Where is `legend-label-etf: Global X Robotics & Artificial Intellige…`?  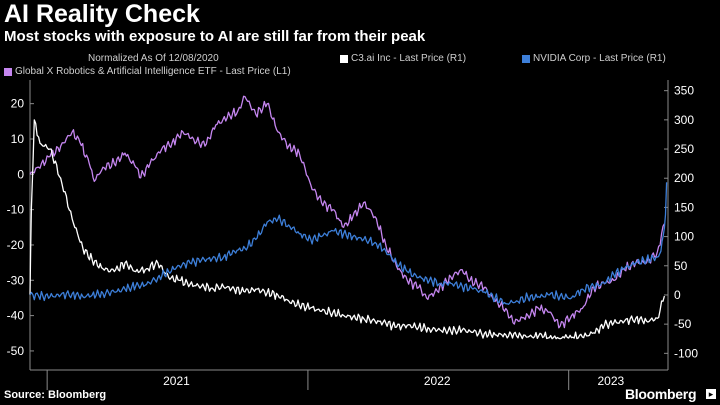
legend-label-etf: Global X Robotics & Artificial Intellige… is located at coordinates (153, 71).